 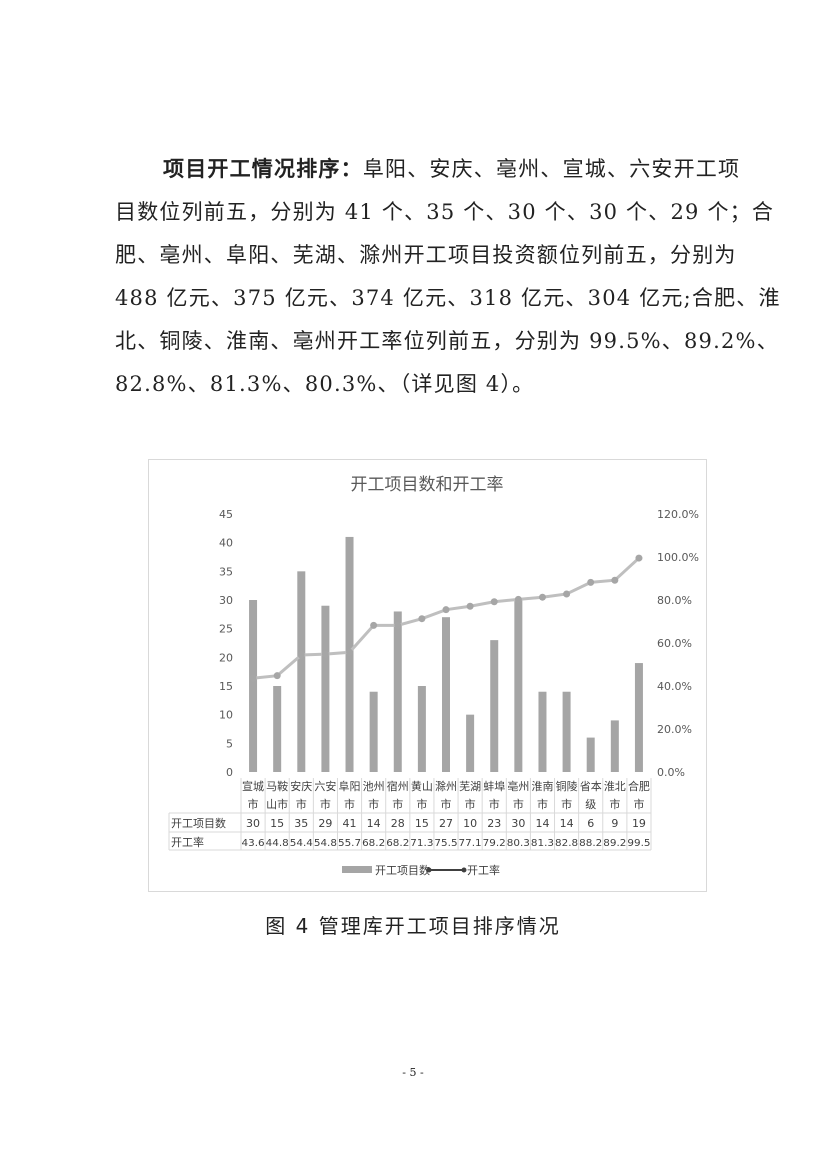 I want to click on category-label-0: 宣城, so click(x=253, y=786).